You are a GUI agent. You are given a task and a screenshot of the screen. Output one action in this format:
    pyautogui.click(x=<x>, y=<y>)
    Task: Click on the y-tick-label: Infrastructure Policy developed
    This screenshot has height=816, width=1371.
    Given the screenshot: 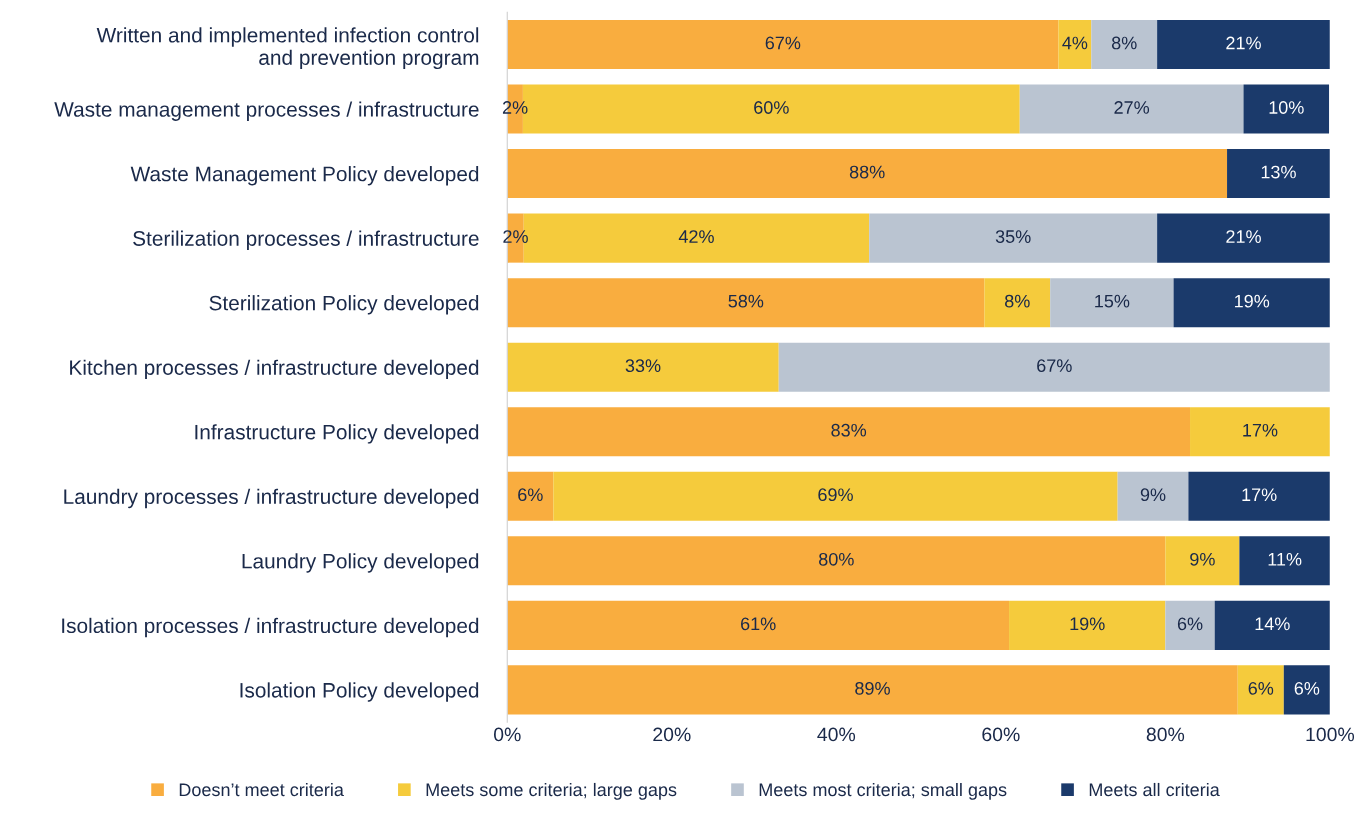 What is the action you would take?
    pyautogui.click(x=337, y=434)
    